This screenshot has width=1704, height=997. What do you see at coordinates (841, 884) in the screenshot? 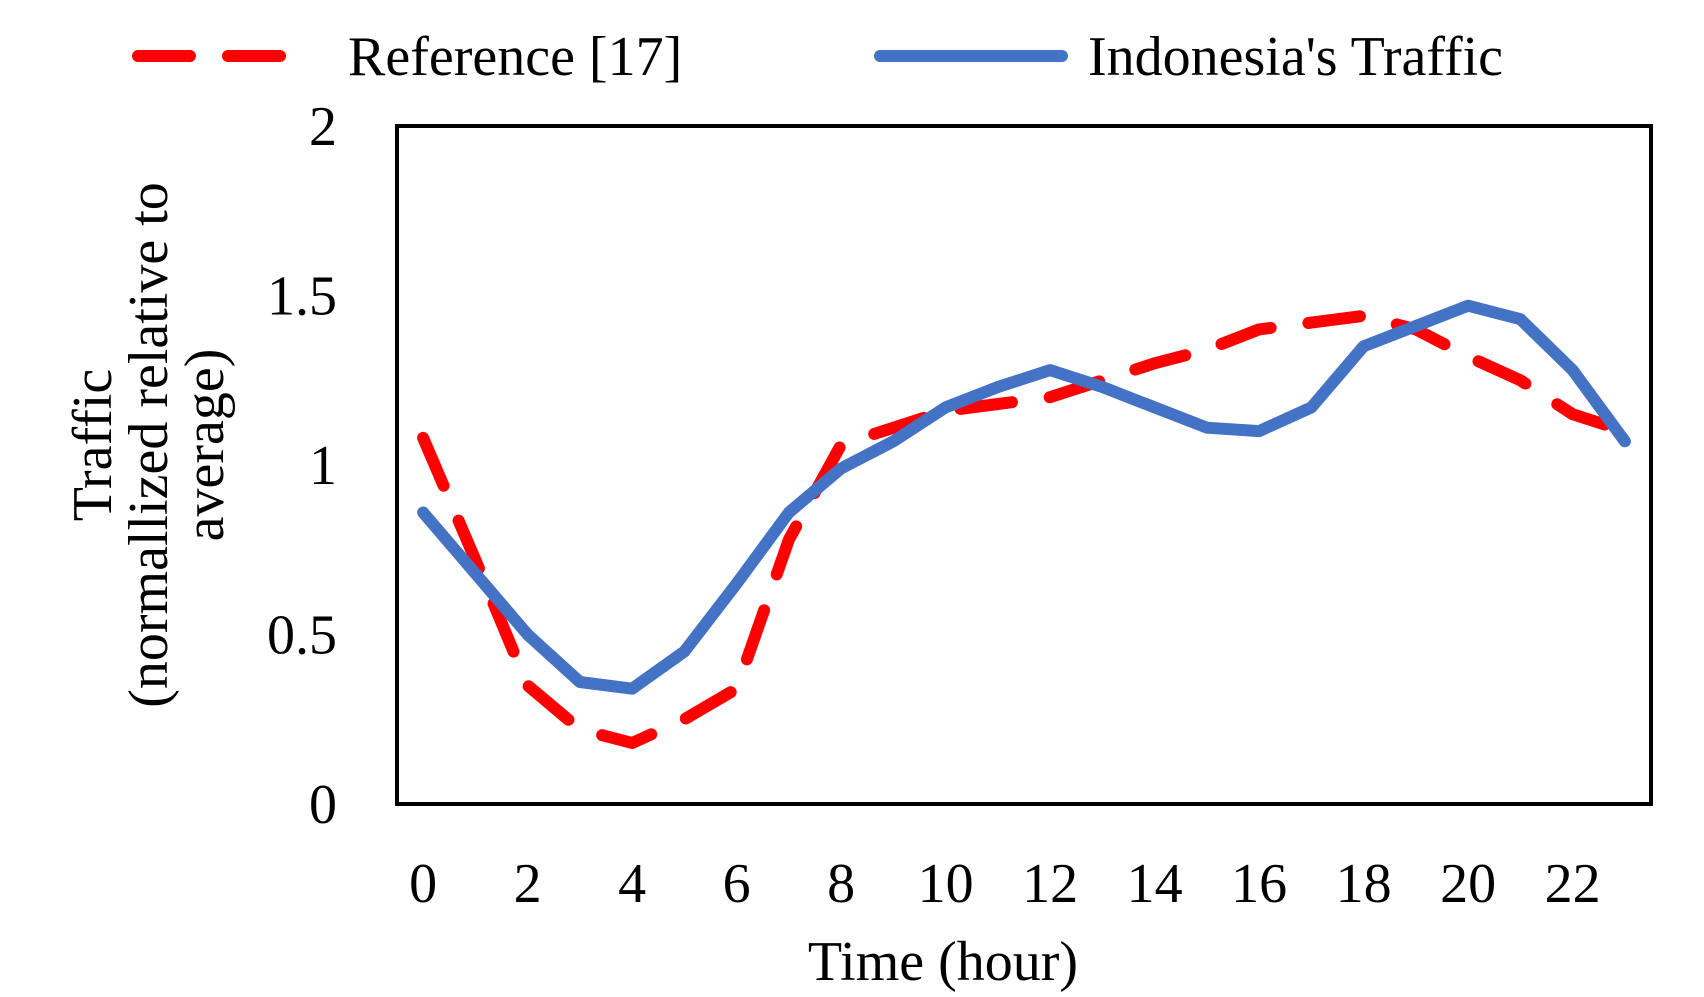
I see `x-tick-label: 8` at bounding box center [841, 884].